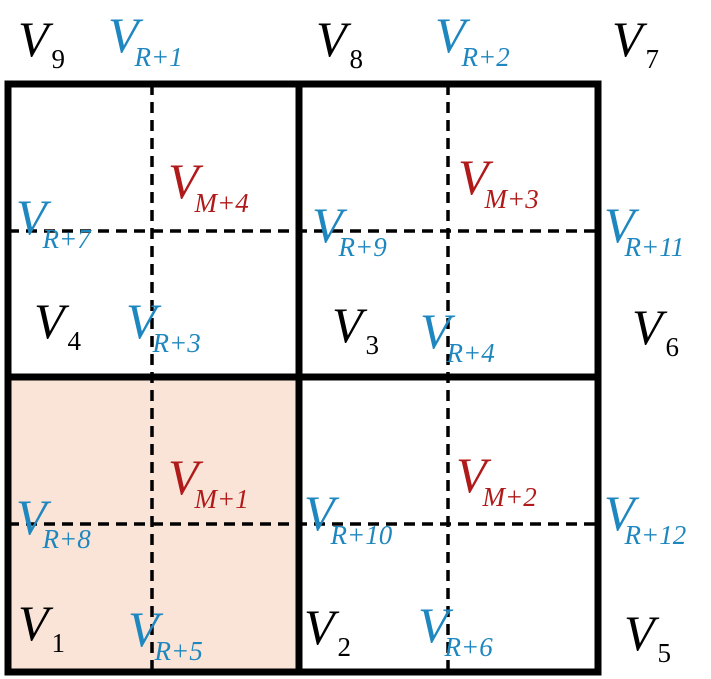  I want to click on label-v1-sub: 1, so click(58, 643).